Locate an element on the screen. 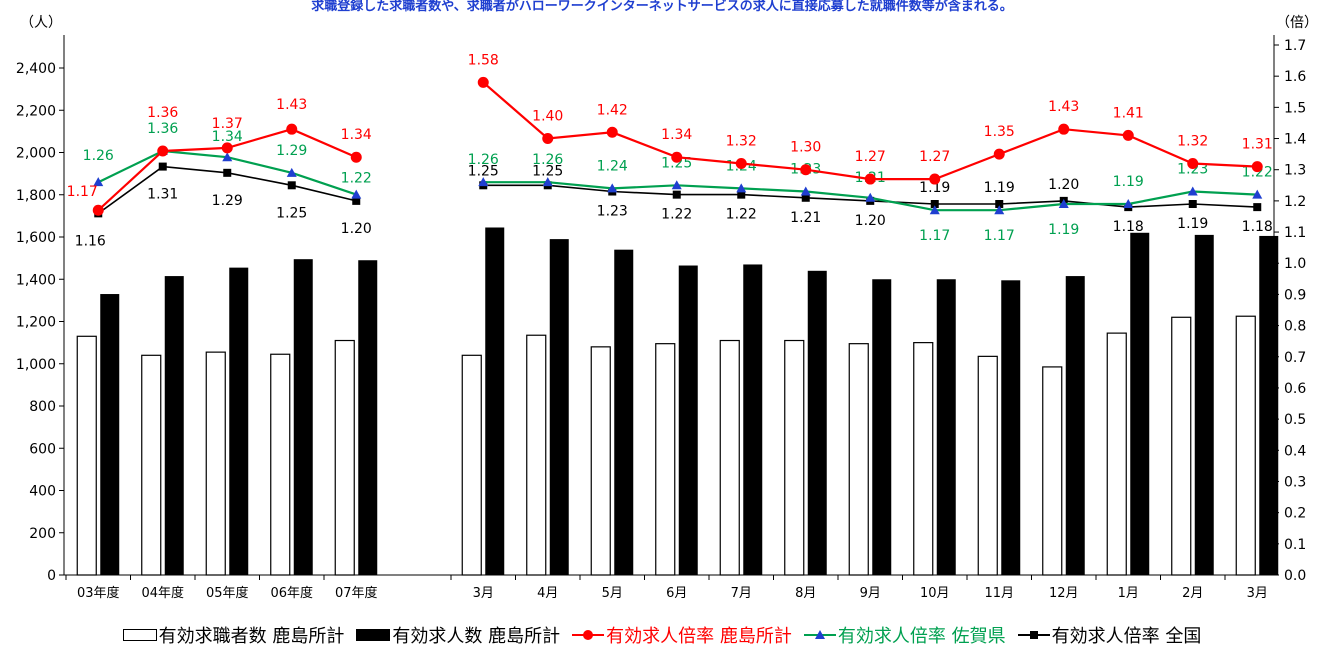 The image size is (1324, 648). right-tick-label: 0.1 is located at coordinates (1295, 545).